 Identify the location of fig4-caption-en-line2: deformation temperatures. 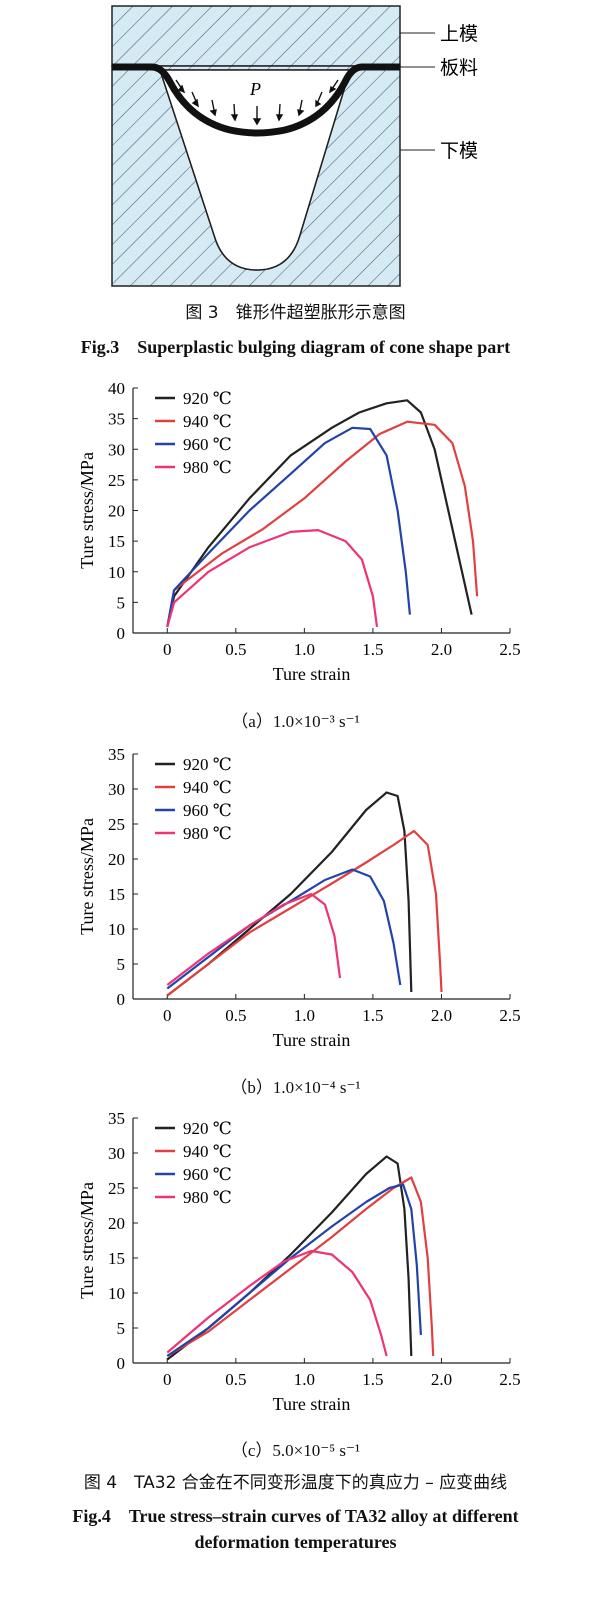
(295, 1542).